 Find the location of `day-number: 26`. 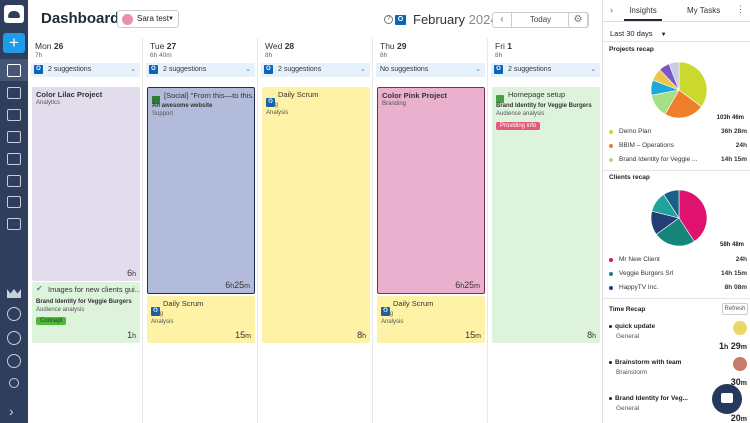

day-number: 26 is located at coordinates (58, 46).